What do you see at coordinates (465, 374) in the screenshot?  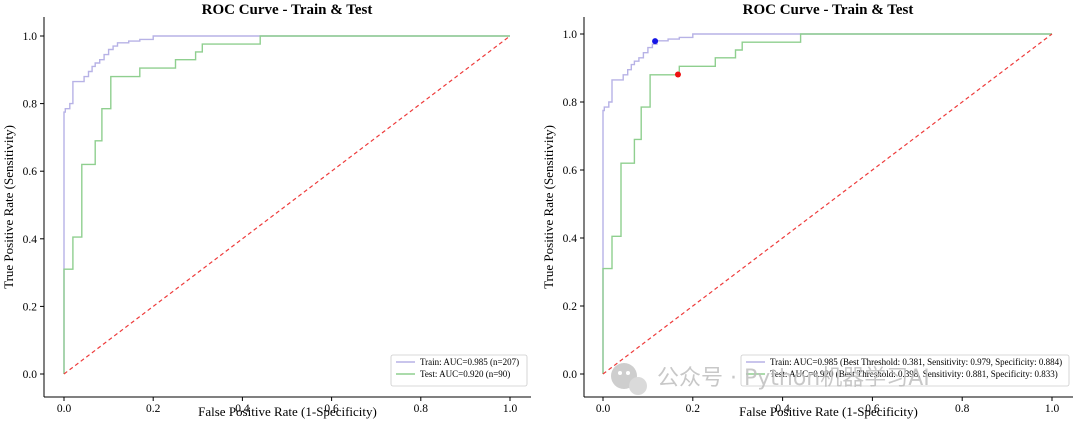 I see `legend-label: Test: AUC=0.920 (n=90)` at bounding box center [465, 374].